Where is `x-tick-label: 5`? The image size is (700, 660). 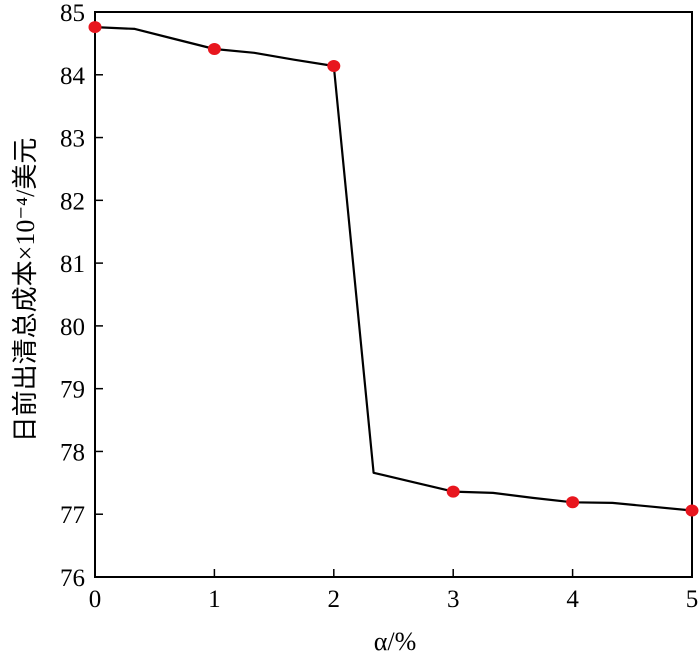
x-tick-label: 5 is located at coordinates (692, 599).